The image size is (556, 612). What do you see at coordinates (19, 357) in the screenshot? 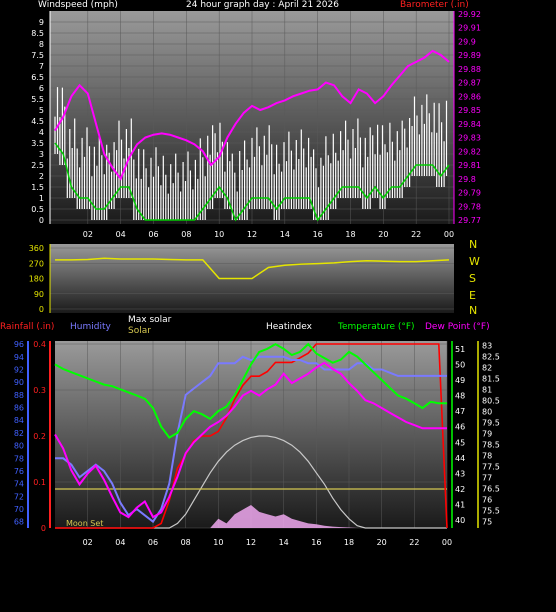
I see `humidity-tick-label: 94` at bounding box center [19, 357].